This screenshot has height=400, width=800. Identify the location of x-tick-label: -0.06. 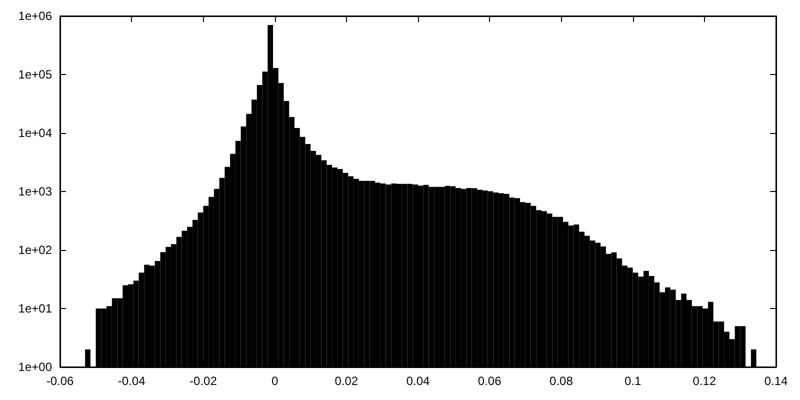
(60, 381).